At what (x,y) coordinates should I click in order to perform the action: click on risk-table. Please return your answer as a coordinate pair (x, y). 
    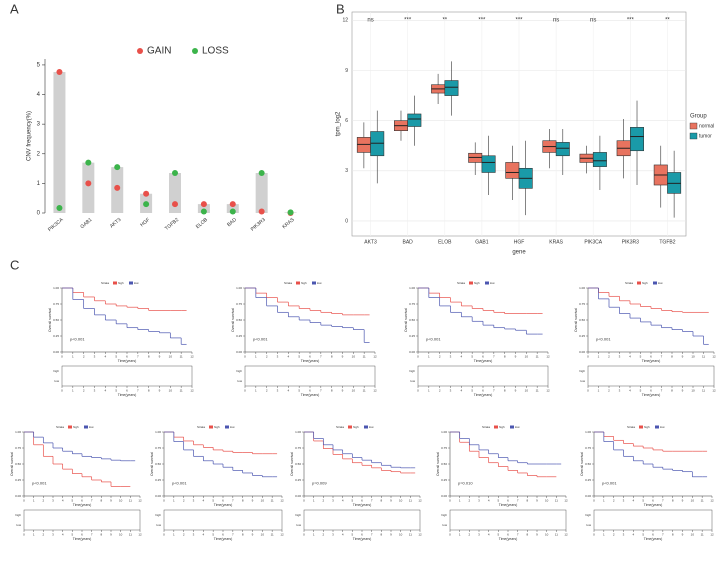
    Looking at the image, I should click on (483, 376).